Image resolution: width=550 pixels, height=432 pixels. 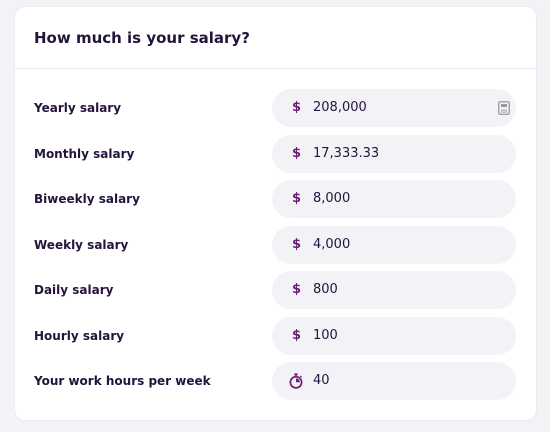 I want to click on monthly-salary-input: $ 17,333.33, so click(x=394, y=154).